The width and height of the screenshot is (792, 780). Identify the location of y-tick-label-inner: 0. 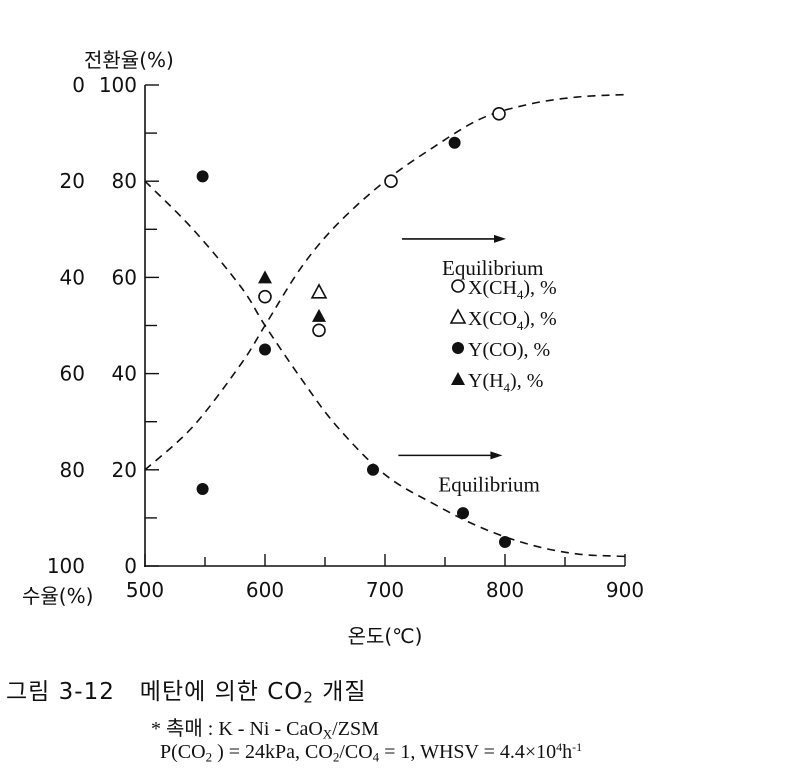
(130, 566).